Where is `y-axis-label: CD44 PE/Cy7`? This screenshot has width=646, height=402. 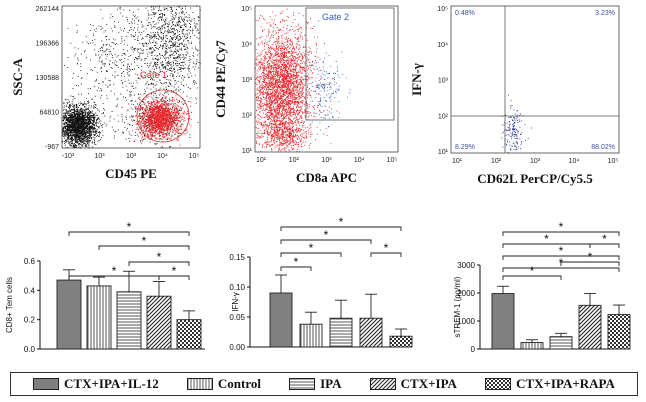
y-axis-label: CD44 PE/Cy7 is located at coordinates (220, 79).